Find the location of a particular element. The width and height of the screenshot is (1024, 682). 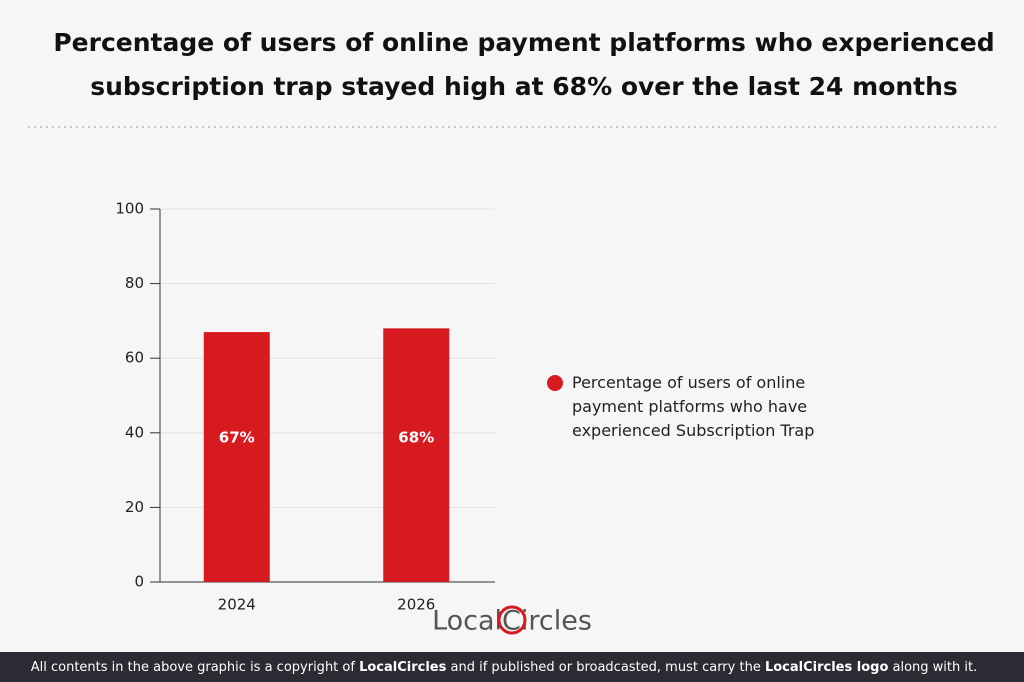

value-label: 68% is located at coordinates (416, 438).